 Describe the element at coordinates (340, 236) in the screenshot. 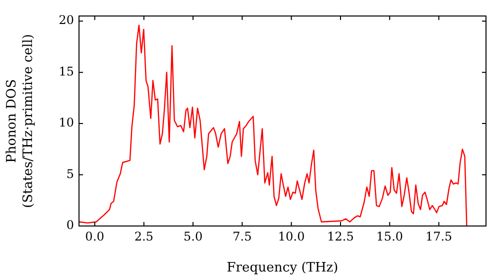

I see `x-tick-label: 12.5` at that location.